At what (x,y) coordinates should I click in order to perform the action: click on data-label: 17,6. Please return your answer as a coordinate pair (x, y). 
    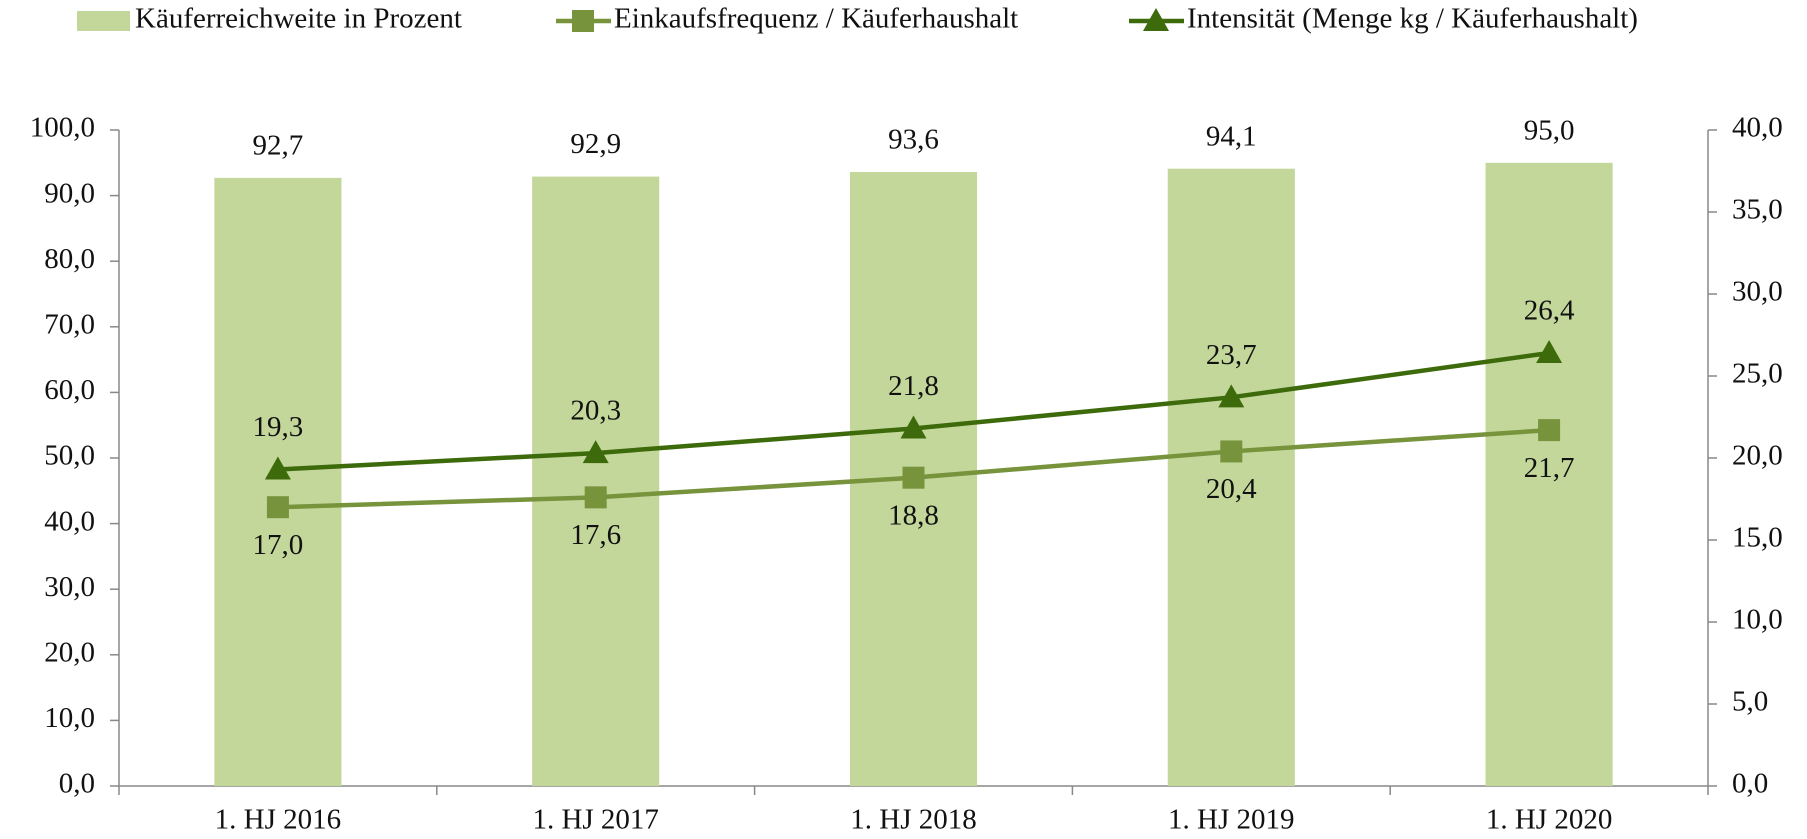
    Looking at the image, I should click on (595, 535).